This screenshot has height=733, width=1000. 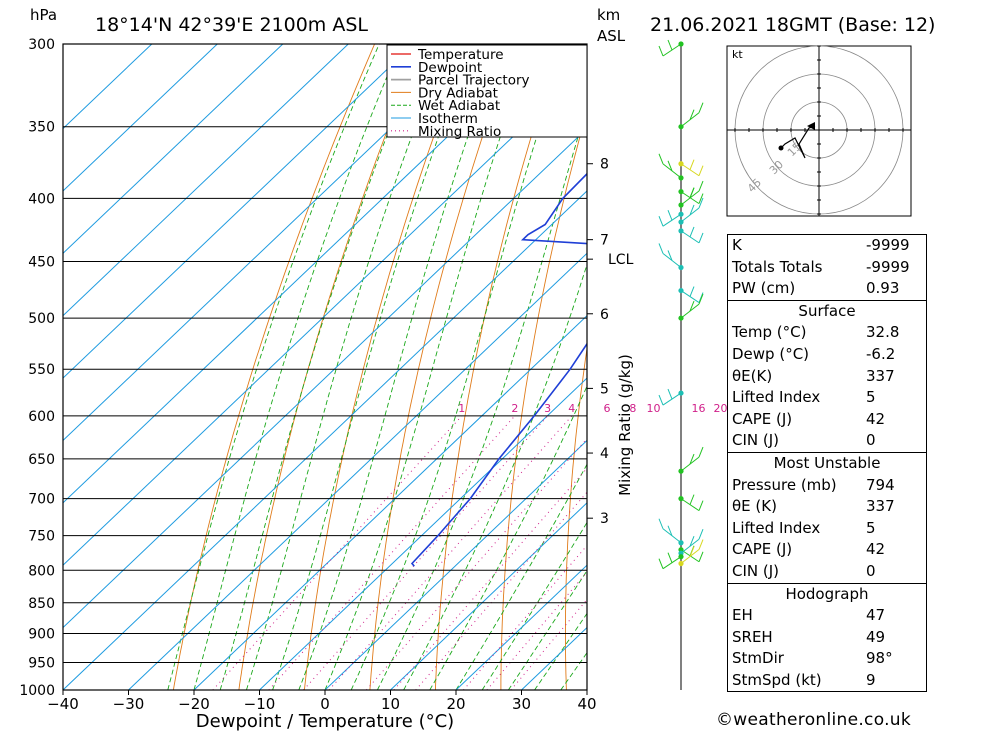 What do you see at coordinates (827, 398) in the screenshot?
I see `surface-index-row: Lifted Index 5` at bounding box center [827, 398].